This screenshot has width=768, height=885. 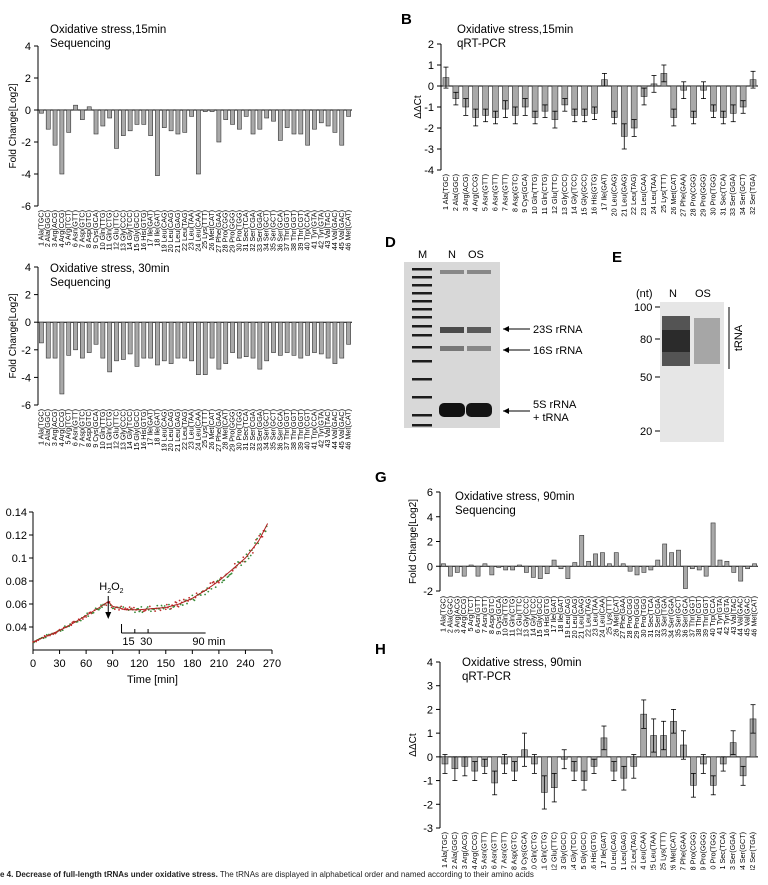 I want to click on h2o2-arrowhead, so click(x=108, y=615).